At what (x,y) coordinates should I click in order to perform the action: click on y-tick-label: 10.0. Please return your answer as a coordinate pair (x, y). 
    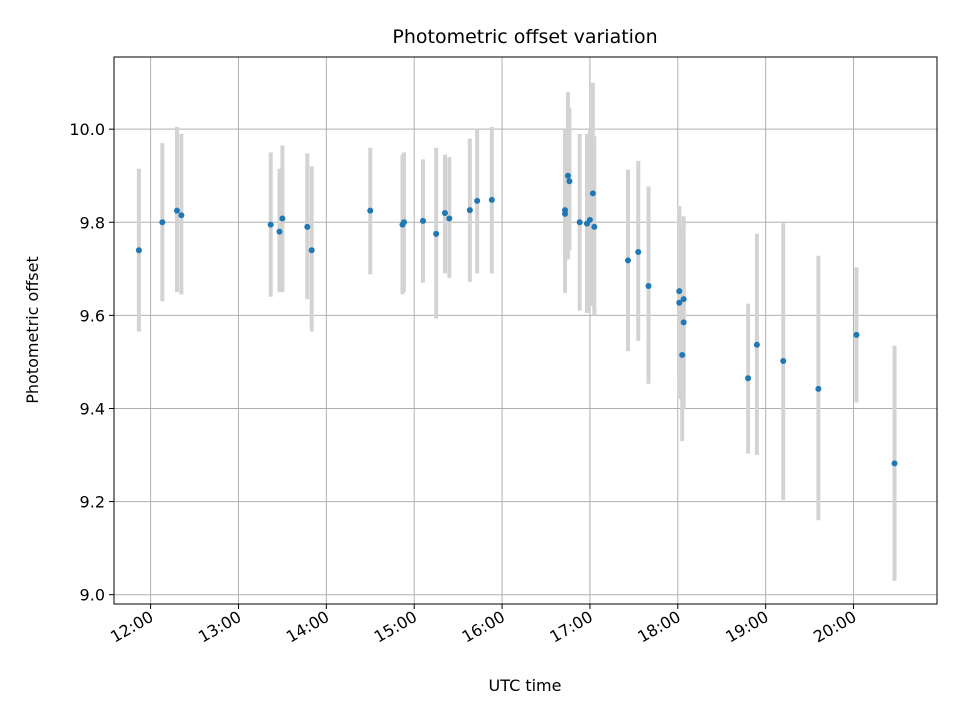
    Looking at the image, I should click on (87, 129).